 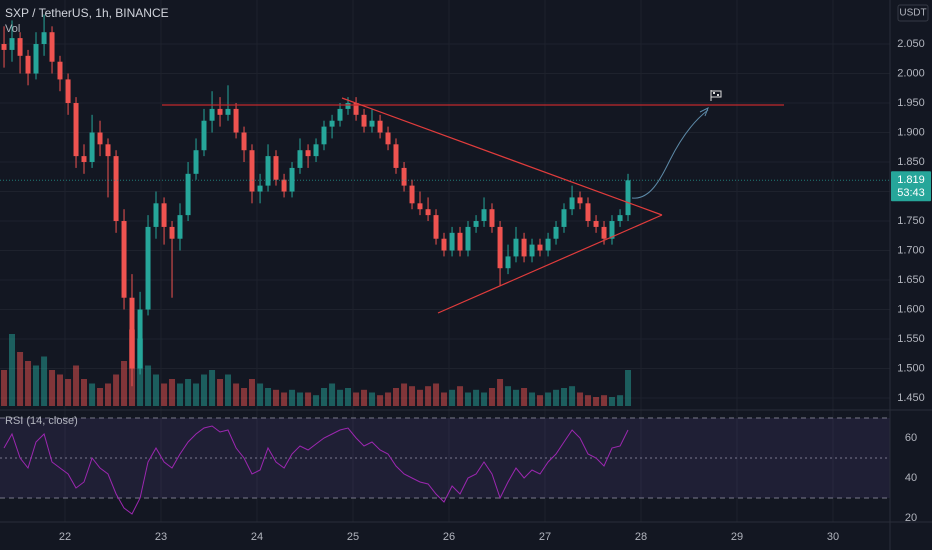 I want to click on y-tick-label: 1.950, so click(x=911, y=103).